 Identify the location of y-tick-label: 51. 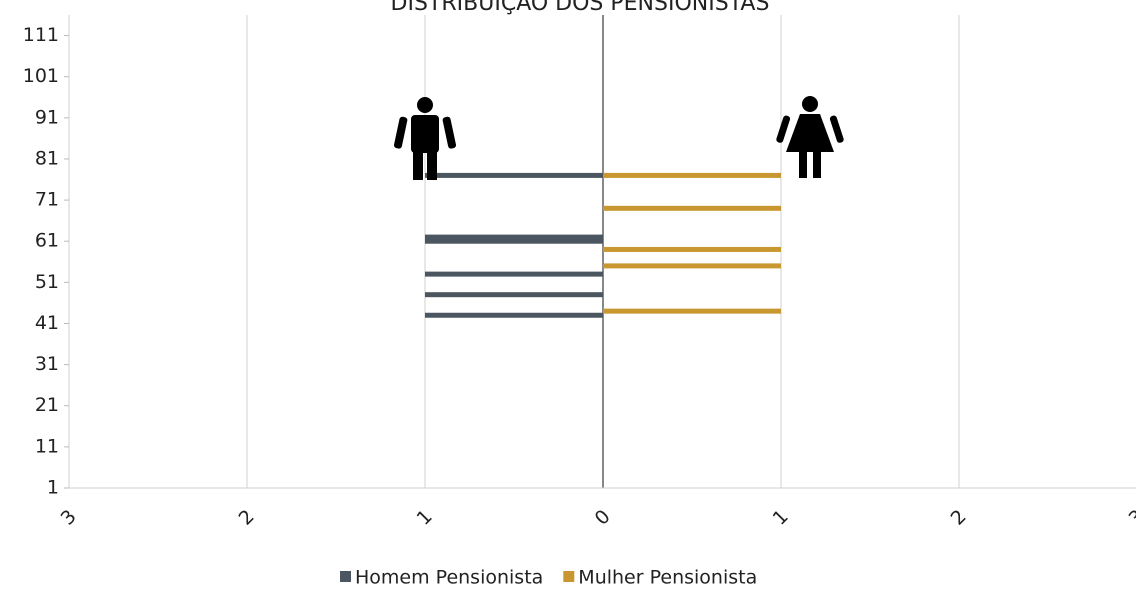
(47, 282).